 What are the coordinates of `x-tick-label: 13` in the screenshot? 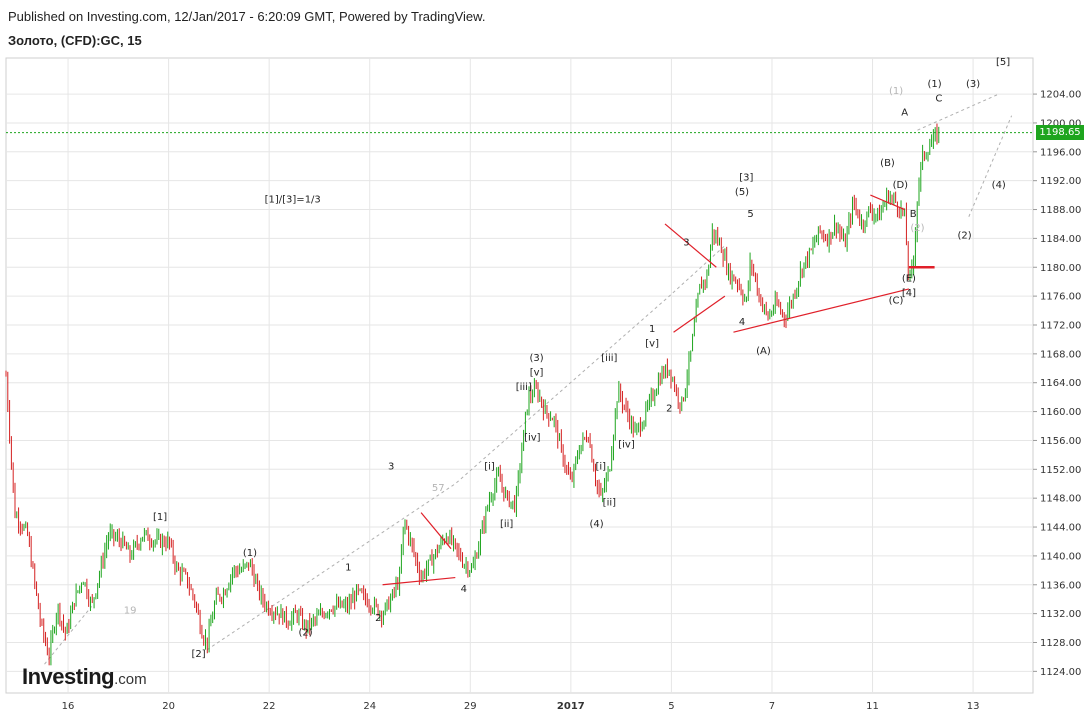 It's located at (973, 706).